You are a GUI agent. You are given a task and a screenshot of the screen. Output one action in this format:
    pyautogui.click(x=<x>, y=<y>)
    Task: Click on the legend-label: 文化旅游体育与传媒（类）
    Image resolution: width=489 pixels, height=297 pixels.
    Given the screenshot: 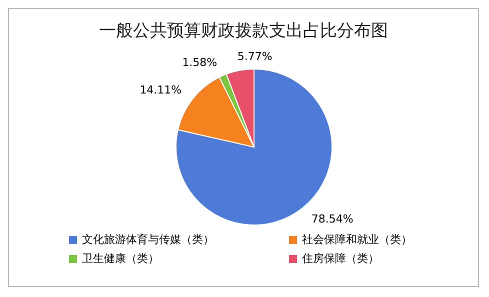 What is the action you would take?
    pyautogui.click(x=148, y=239)
    